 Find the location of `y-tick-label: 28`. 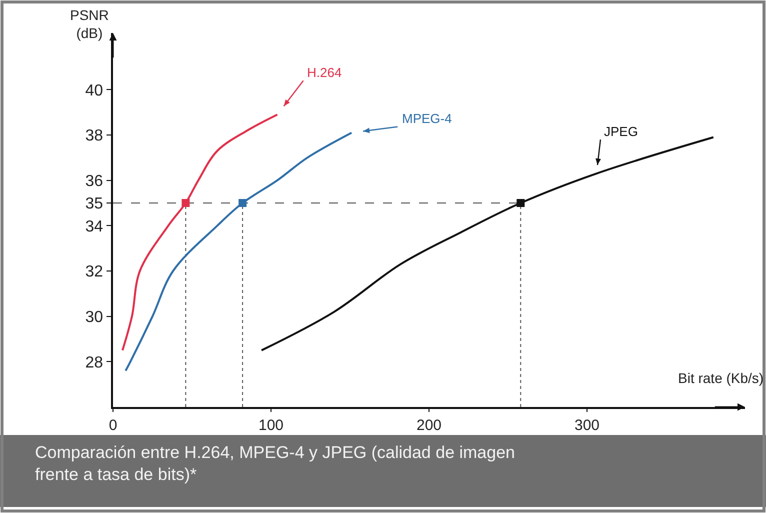

y-tick-label: 28 is located at coordinates (94, 363).